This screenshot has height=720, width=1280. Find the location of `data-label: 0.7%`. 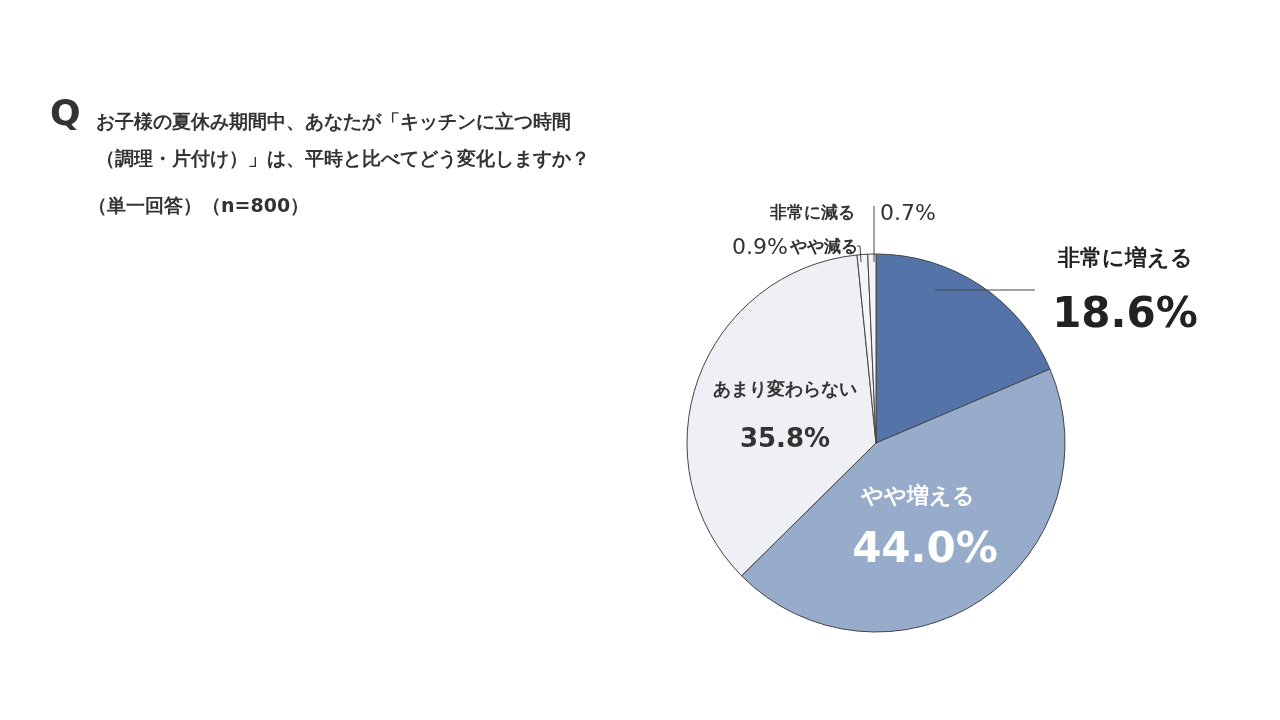

data-label: 0.7% is located at coordinates (908, 212).